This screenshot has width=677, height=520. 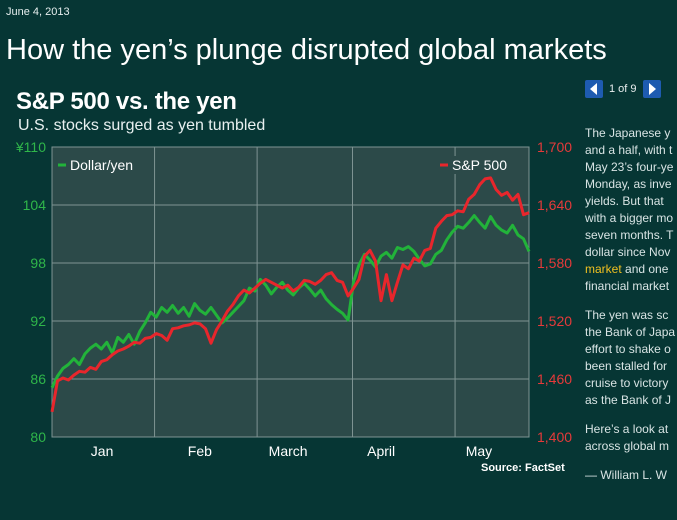 What do you see at coordinates (554, 147) in the screenshot?
I see `right-tick-label: 1,700` at bounding box center [554, 147].